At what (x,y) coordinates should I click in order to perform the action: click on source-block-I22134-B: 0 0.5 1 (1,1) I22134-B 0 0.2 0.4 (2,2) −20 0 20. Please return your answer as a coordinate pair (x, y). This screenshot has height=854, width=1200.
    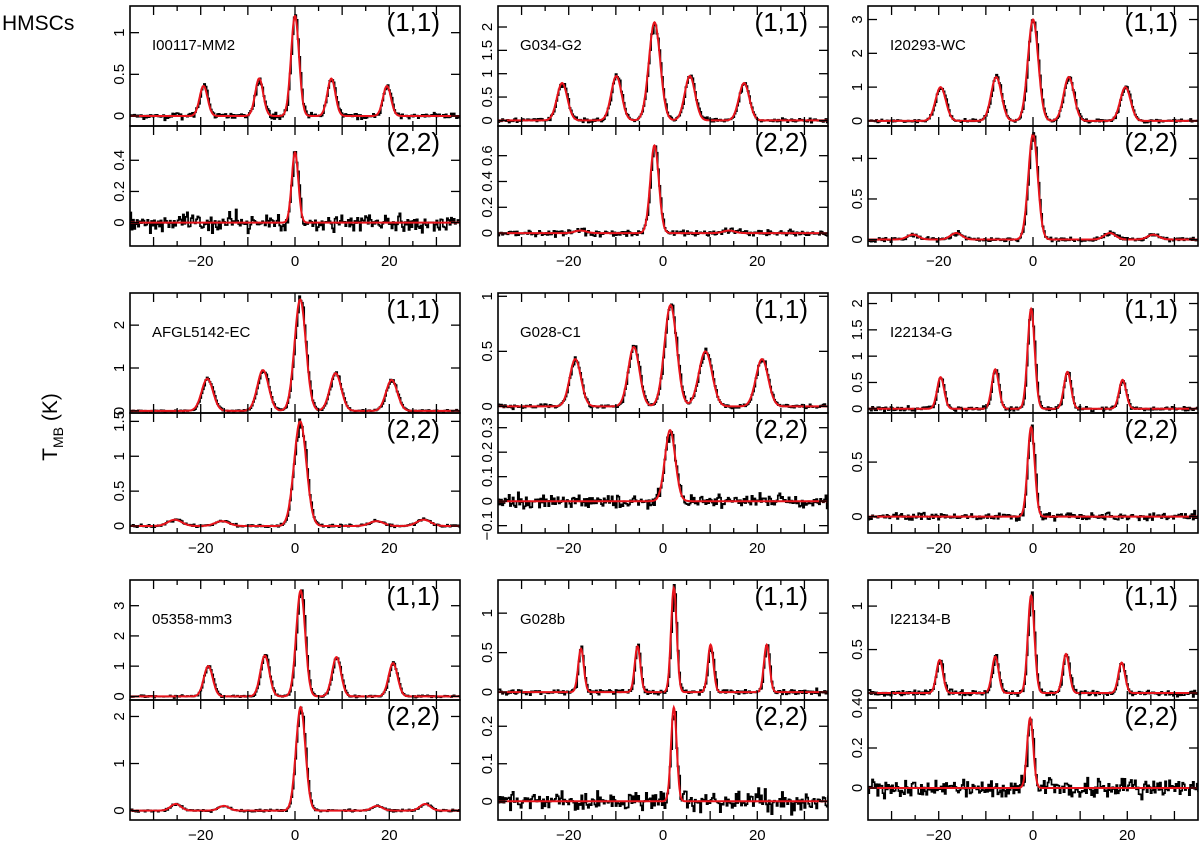
    Looking at the image, I should click on (1024, 711).